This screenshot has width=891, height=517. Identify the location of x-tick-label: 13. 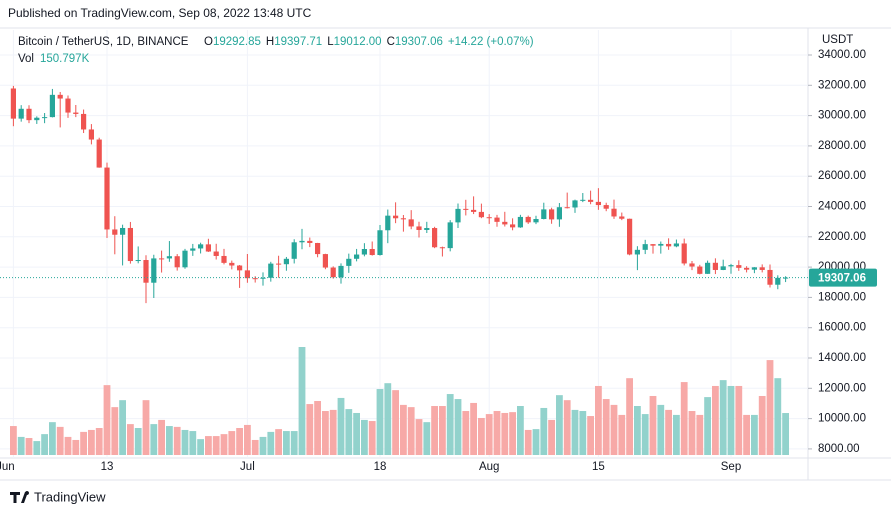
(107, 467).